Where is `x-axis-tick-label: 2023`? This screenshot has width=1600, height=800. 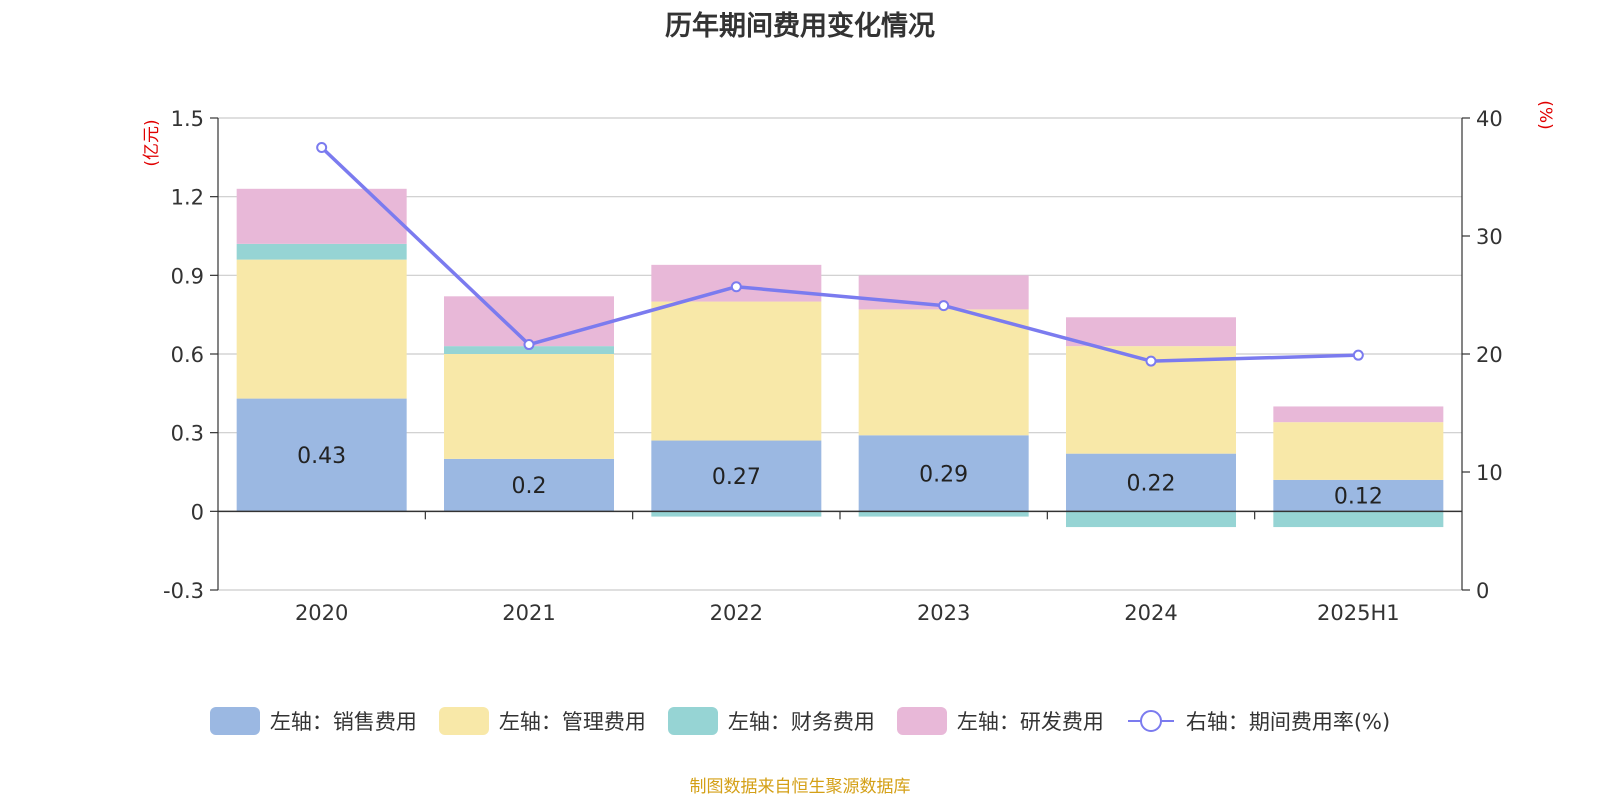 x-axis-tick-label: 2023 is located at coordinates (943, 613).